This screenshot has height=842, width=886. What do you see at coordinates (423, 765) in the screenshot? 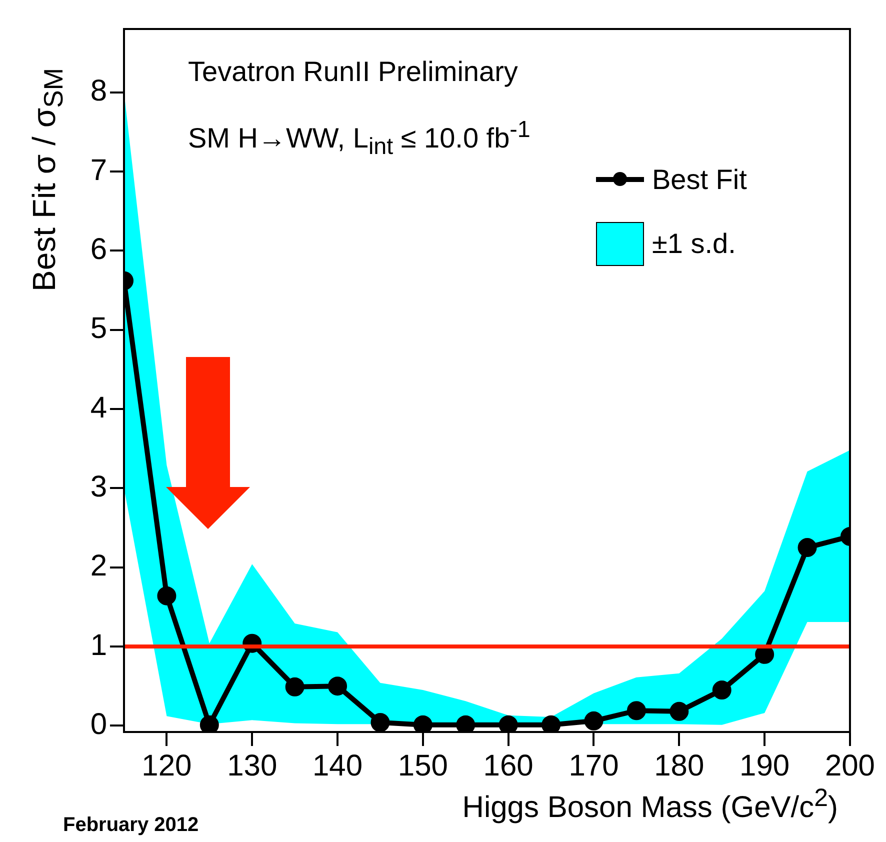
I see `x-tick-label: 150` at bounding box center [423, 765].